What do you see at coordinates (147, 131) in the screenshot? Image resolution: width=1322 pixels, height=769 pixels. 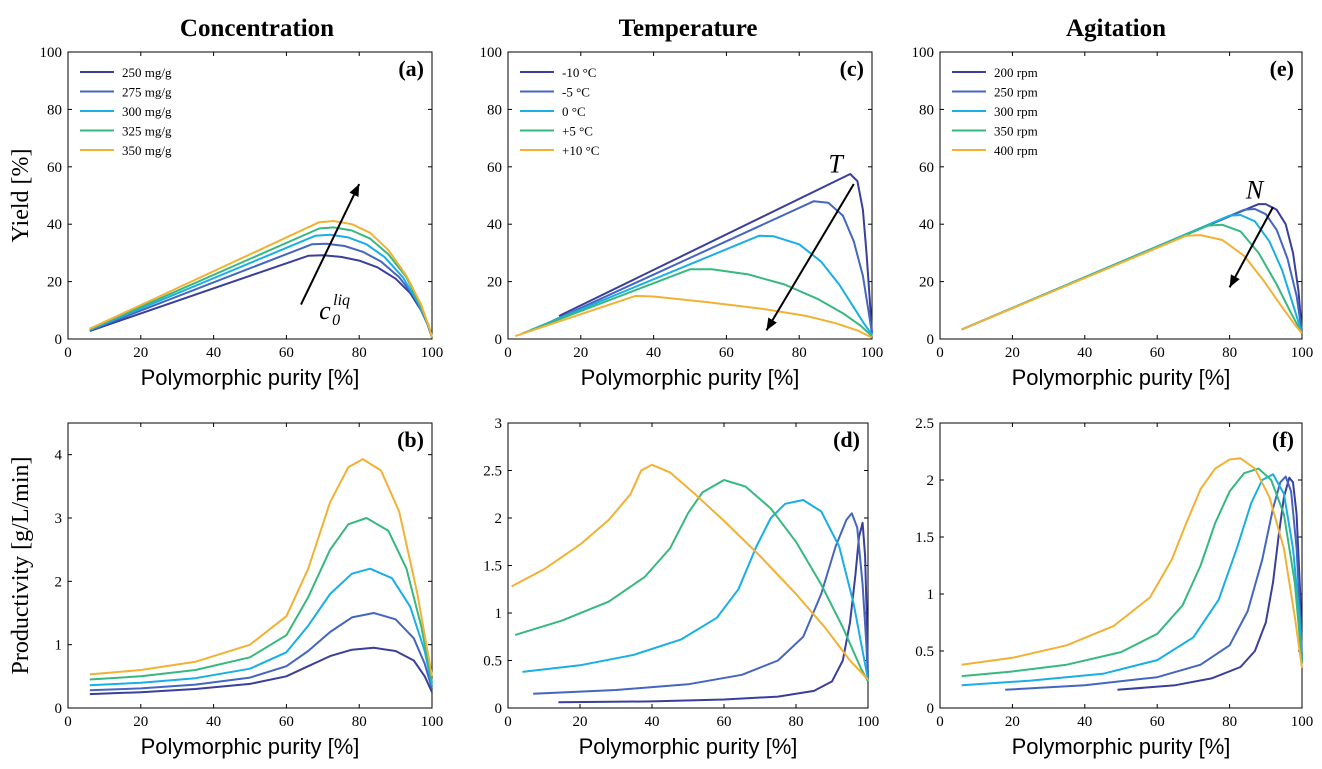 I see `legend-entry: 325 mg/g` at bounding box center [147, 131].